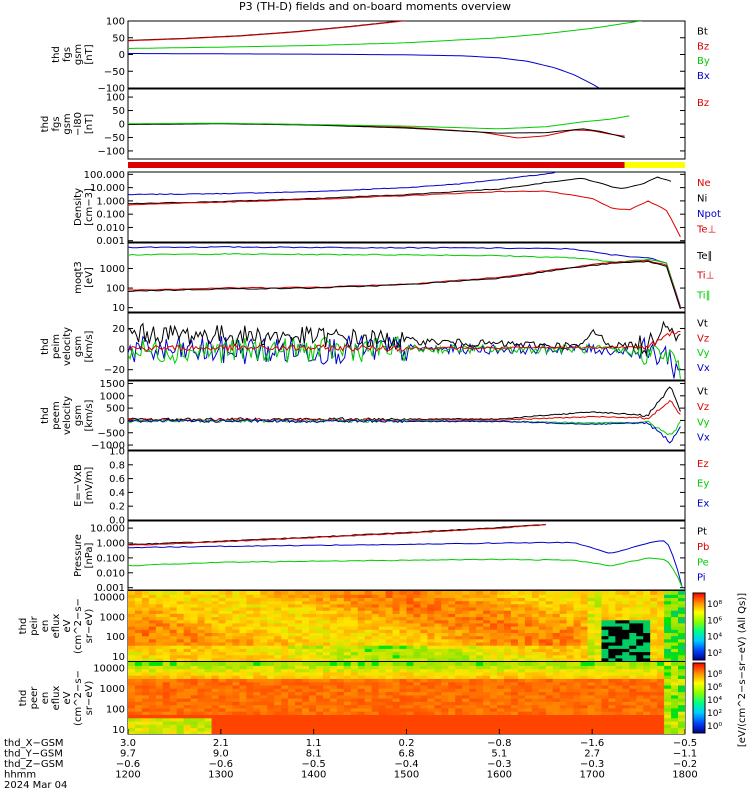  What do you see at coordinates (89, 277) in the screenshot?
I see `ylabel-line: [eV]` at bounding box center [89, 277].